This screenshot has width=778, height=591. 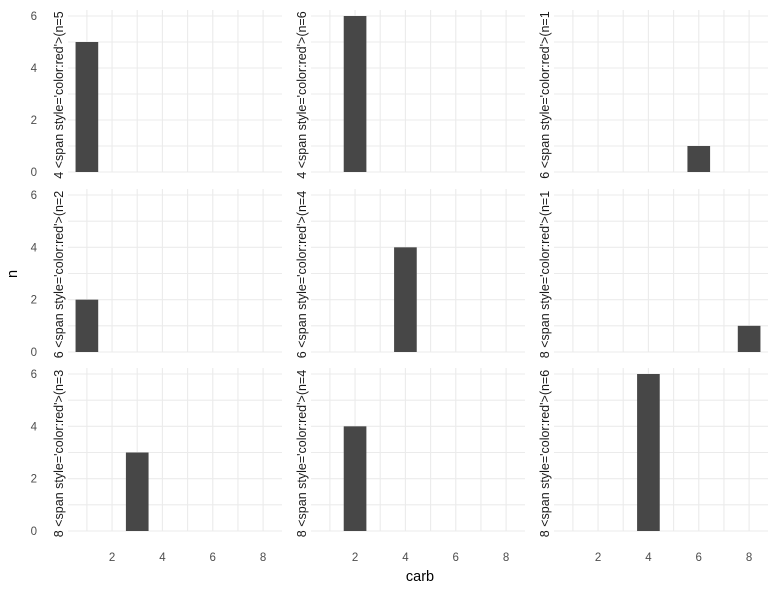 I want to click on y-axis-title: n, so click(x=13, y=274).